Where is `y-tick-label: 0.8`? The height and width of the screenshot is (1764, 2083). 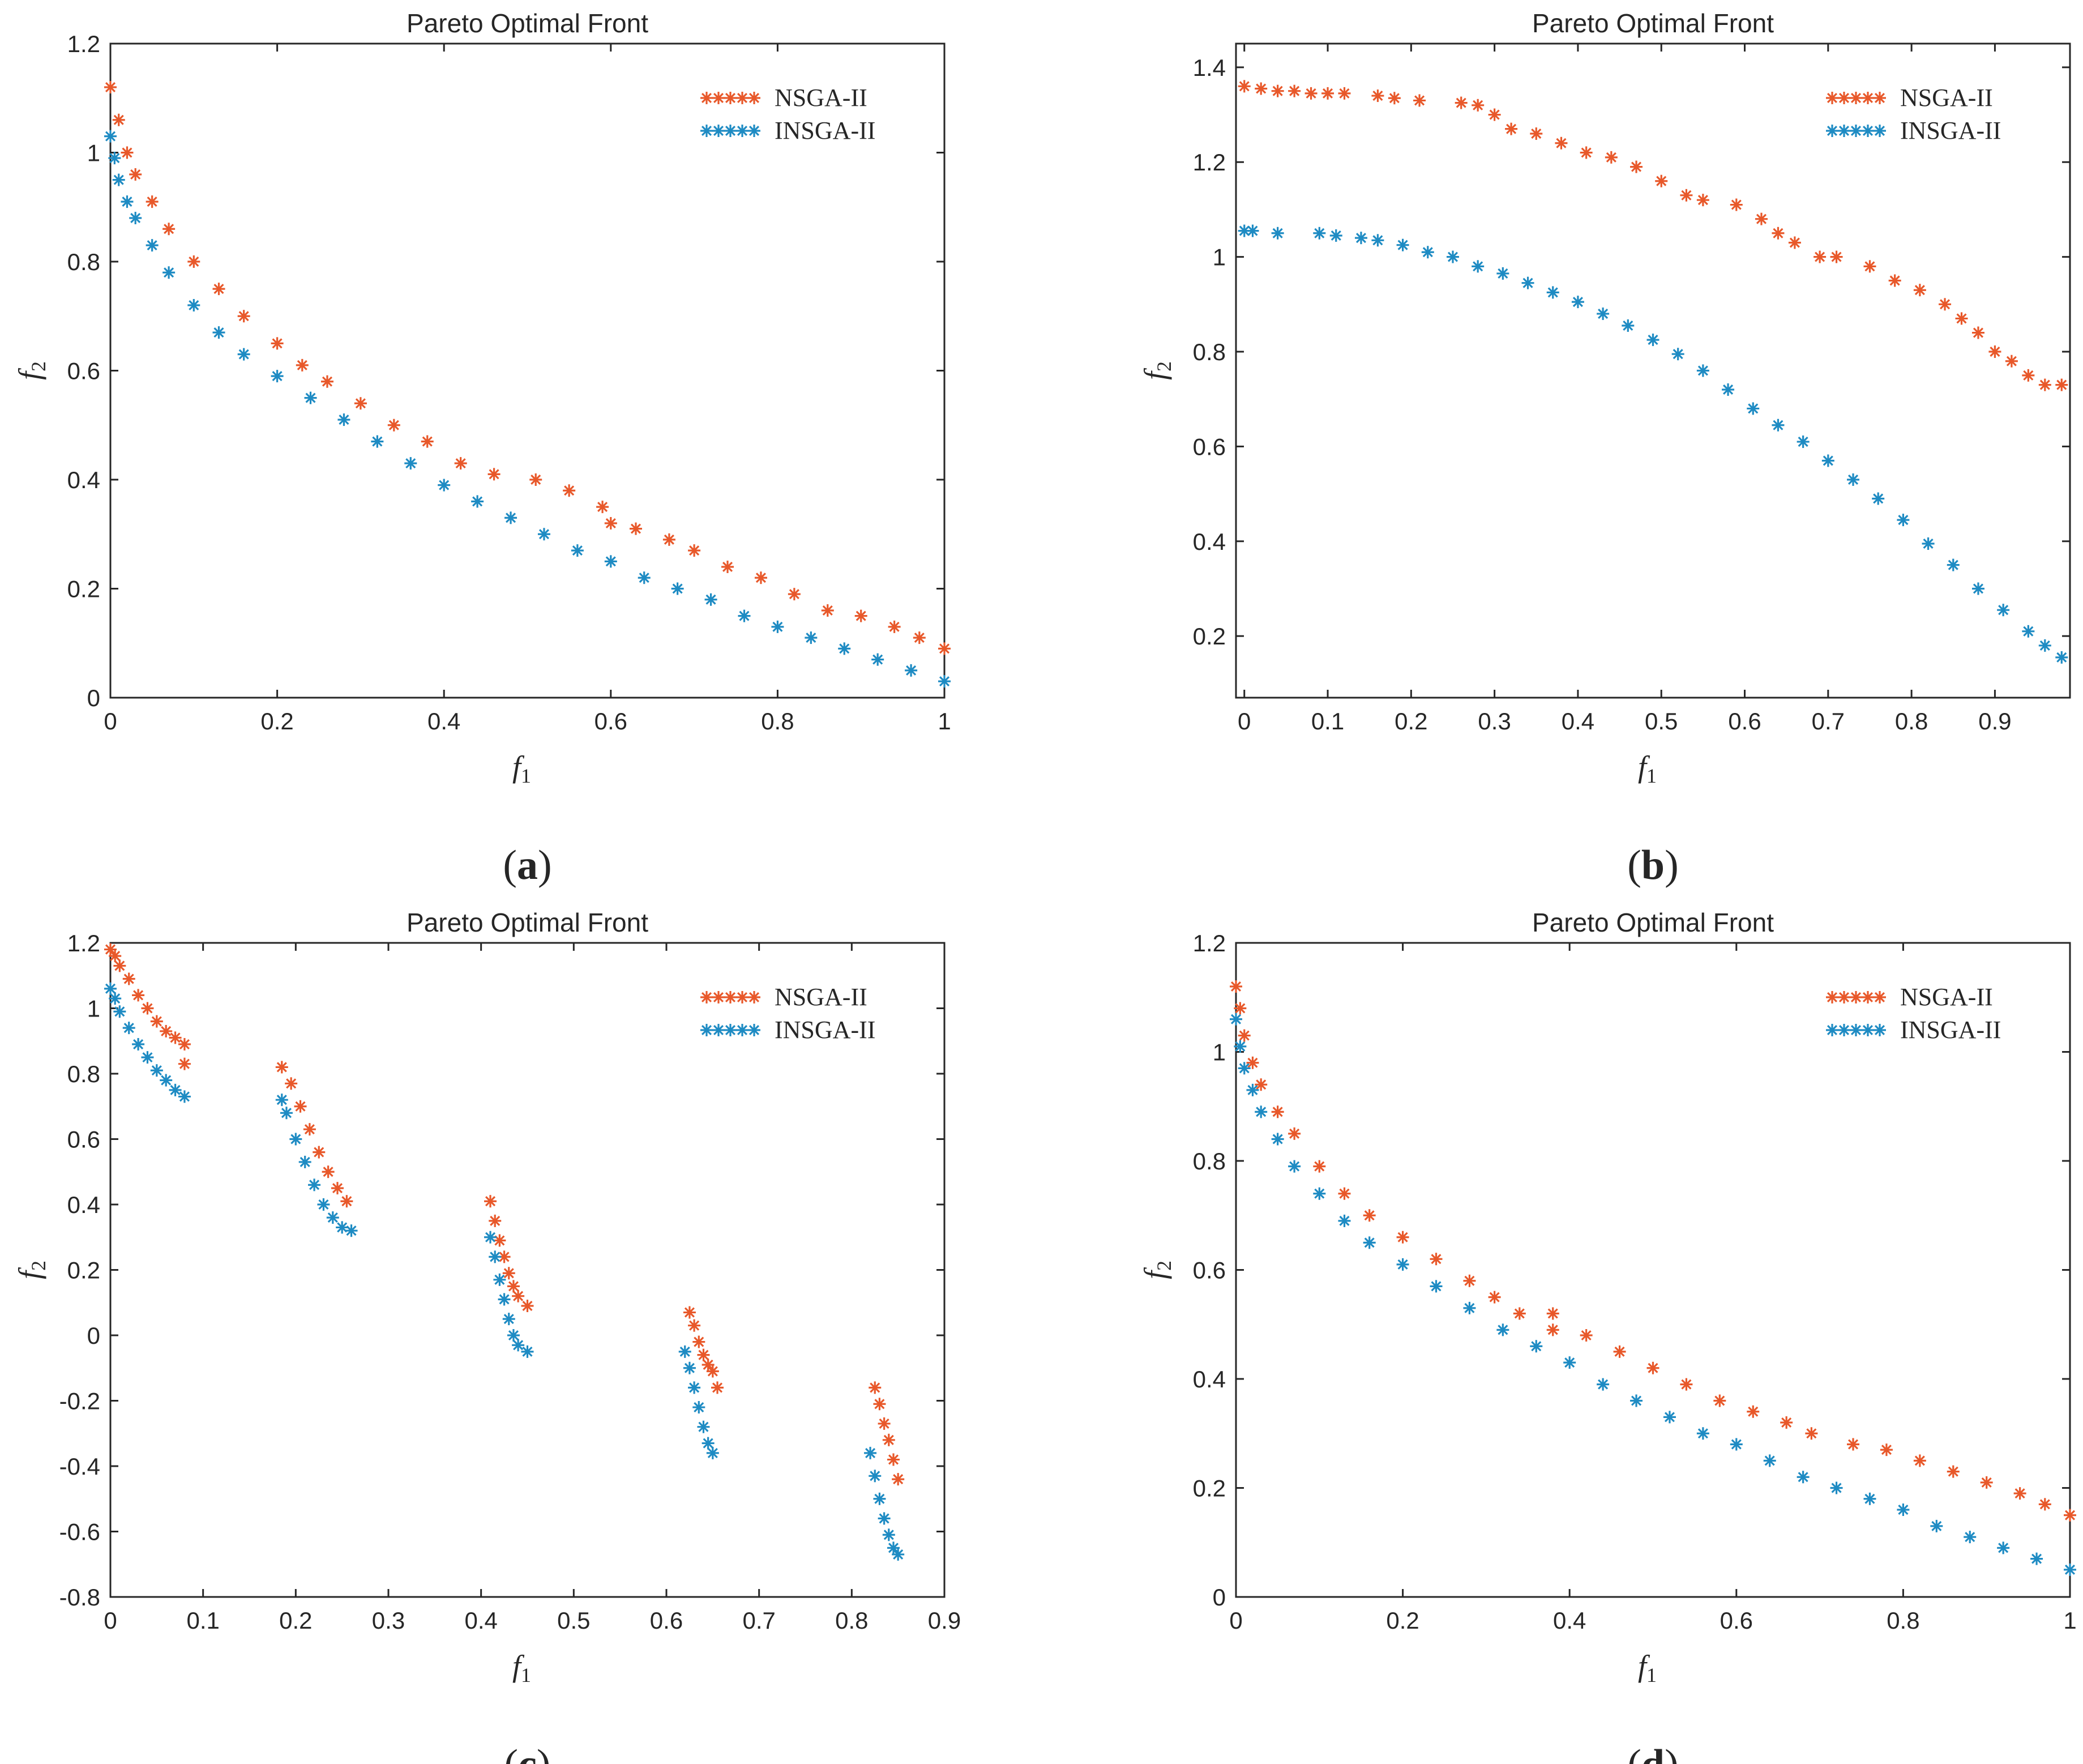
y-tick-label: 0.8 is located at coordinates (83, 1074).